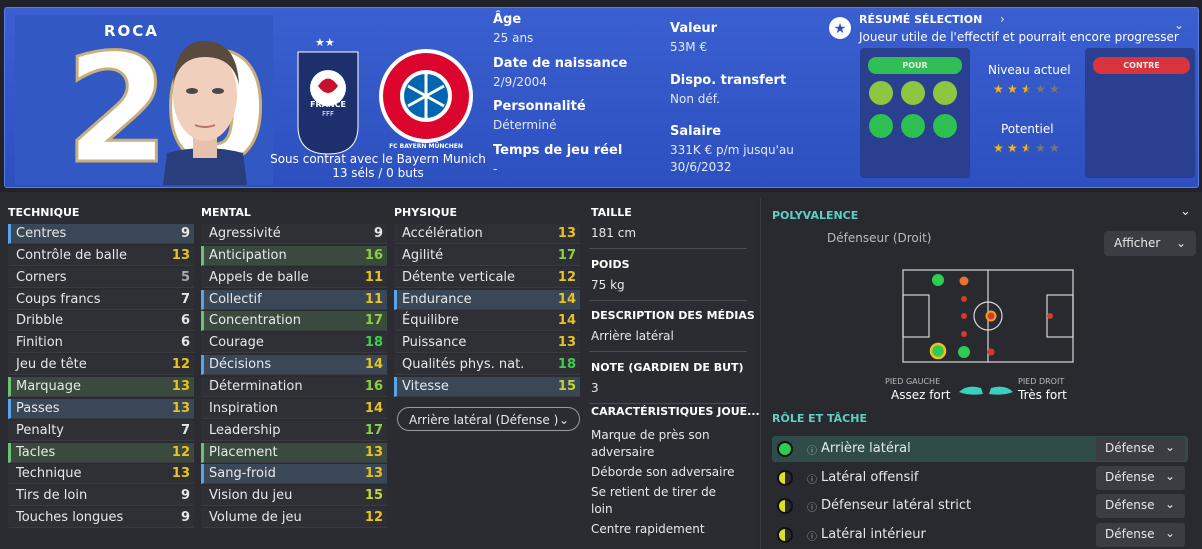  Describe the element at coordinates (294, 496) in the screenshot. I see `attribute-row: Vision du jeu 15` at that location.